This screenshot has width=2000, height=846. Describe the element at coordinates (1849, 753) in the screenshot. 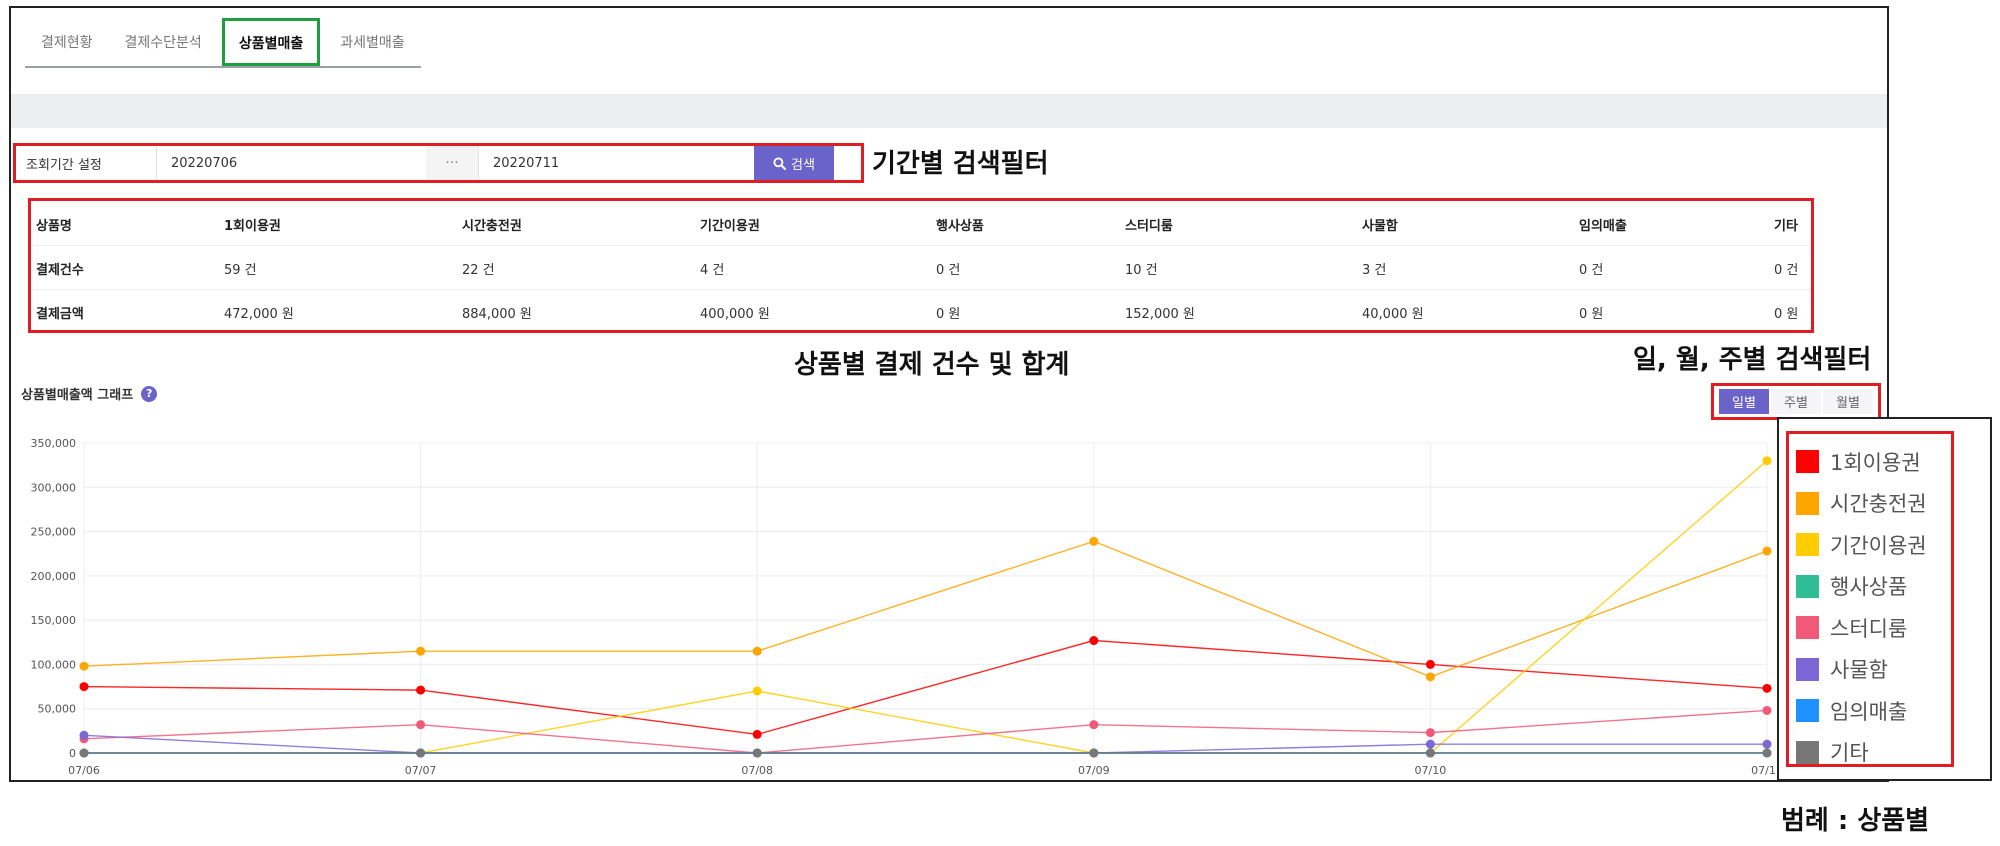

I see `legend-label: 기타` at that location.